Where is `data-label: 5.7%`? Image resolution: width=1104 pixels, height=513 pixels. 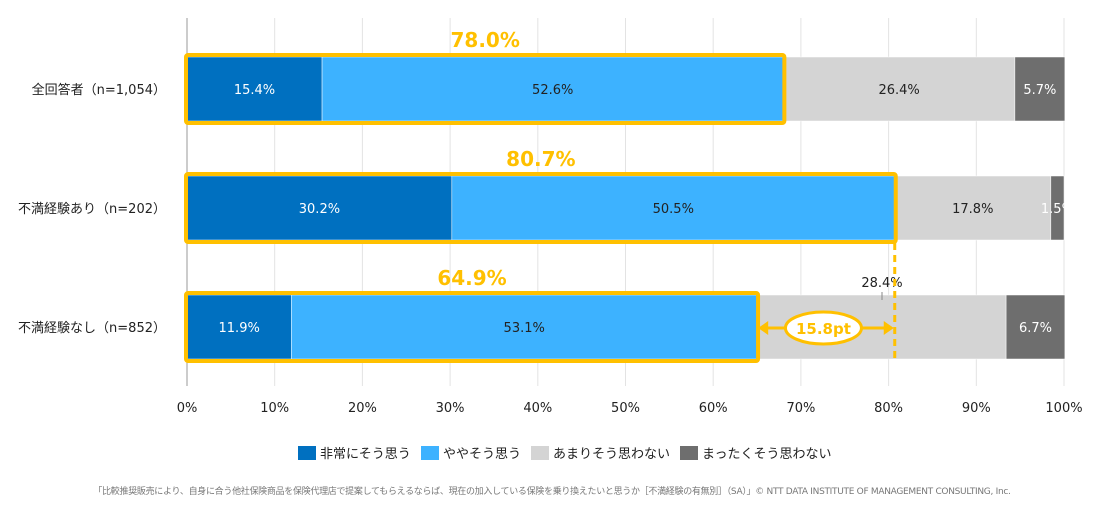
data-label: 5.7% is located at coordinates (1039, 90).